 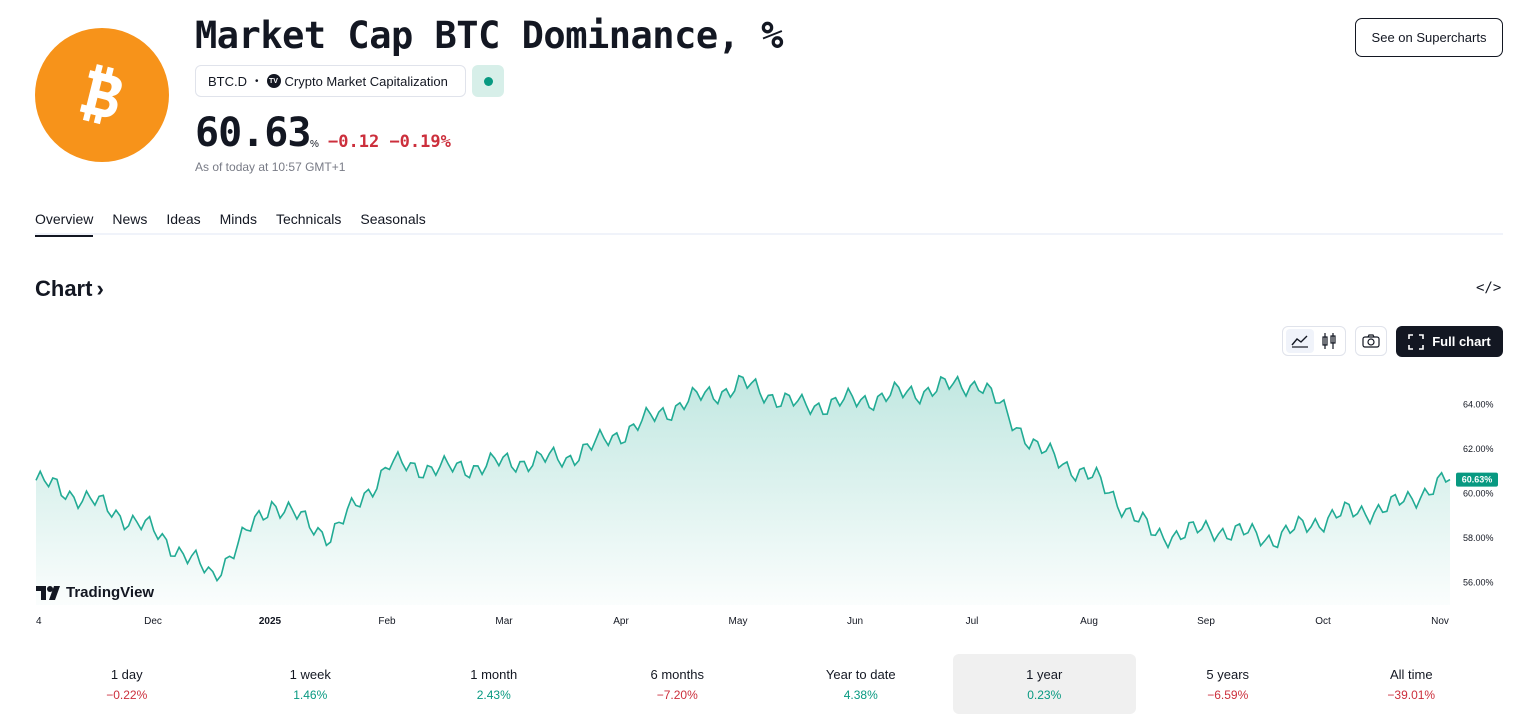 I want to click on perf-value: 4.38%, so click(x=860, y=694).